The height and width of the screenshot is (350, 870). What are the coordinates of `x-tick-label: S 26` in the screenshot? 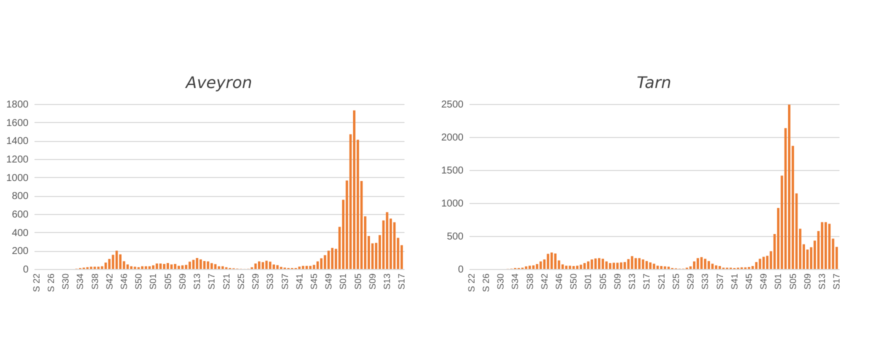 It's located at (485, 283).